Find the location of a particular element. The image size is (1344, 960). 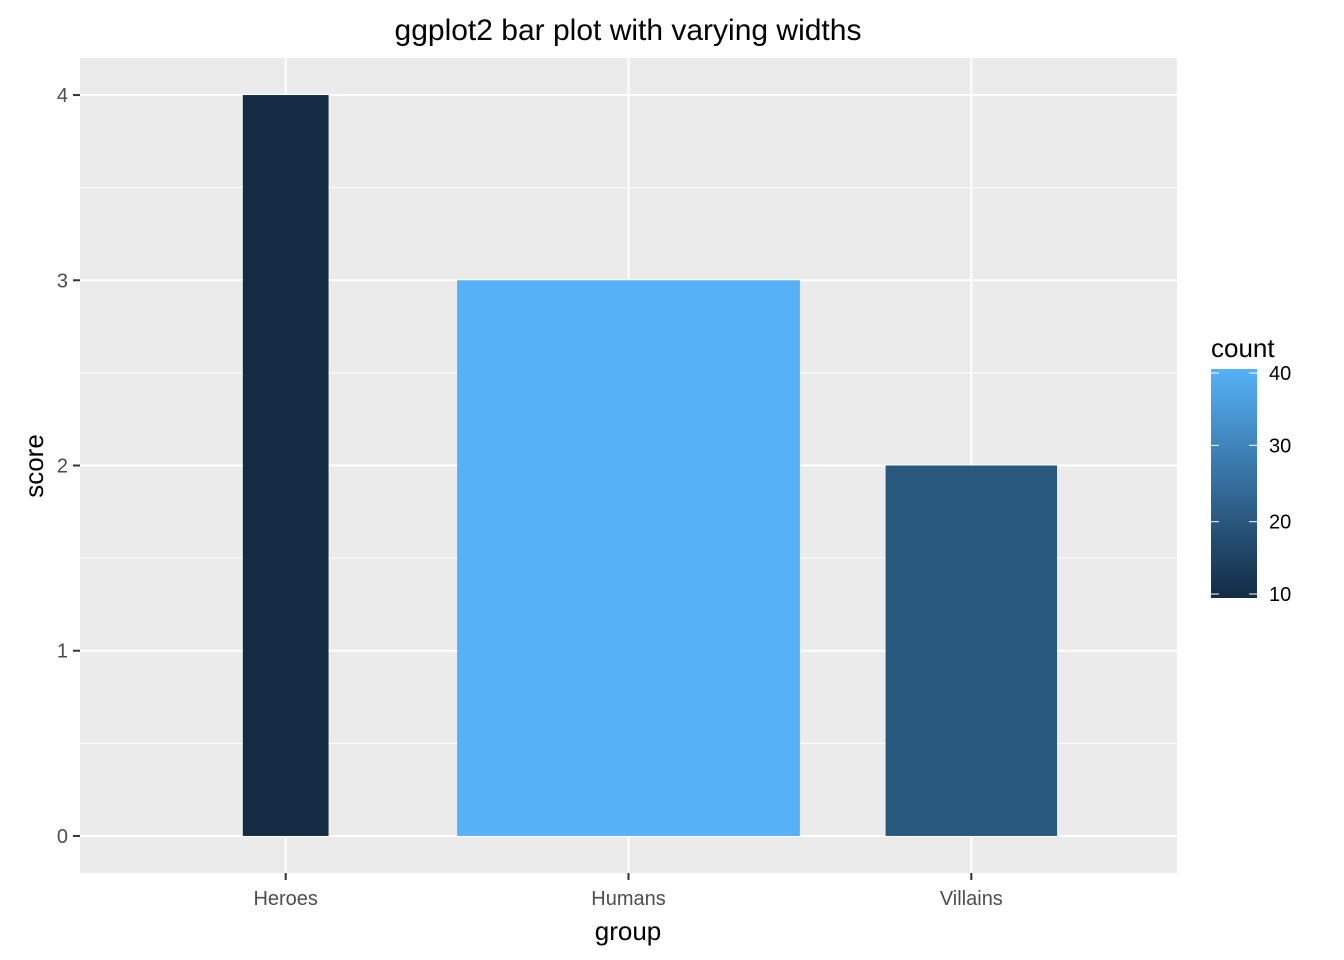

chart-title: ggplot2 bar plot with varying widths is located at coordinates (628, 30).